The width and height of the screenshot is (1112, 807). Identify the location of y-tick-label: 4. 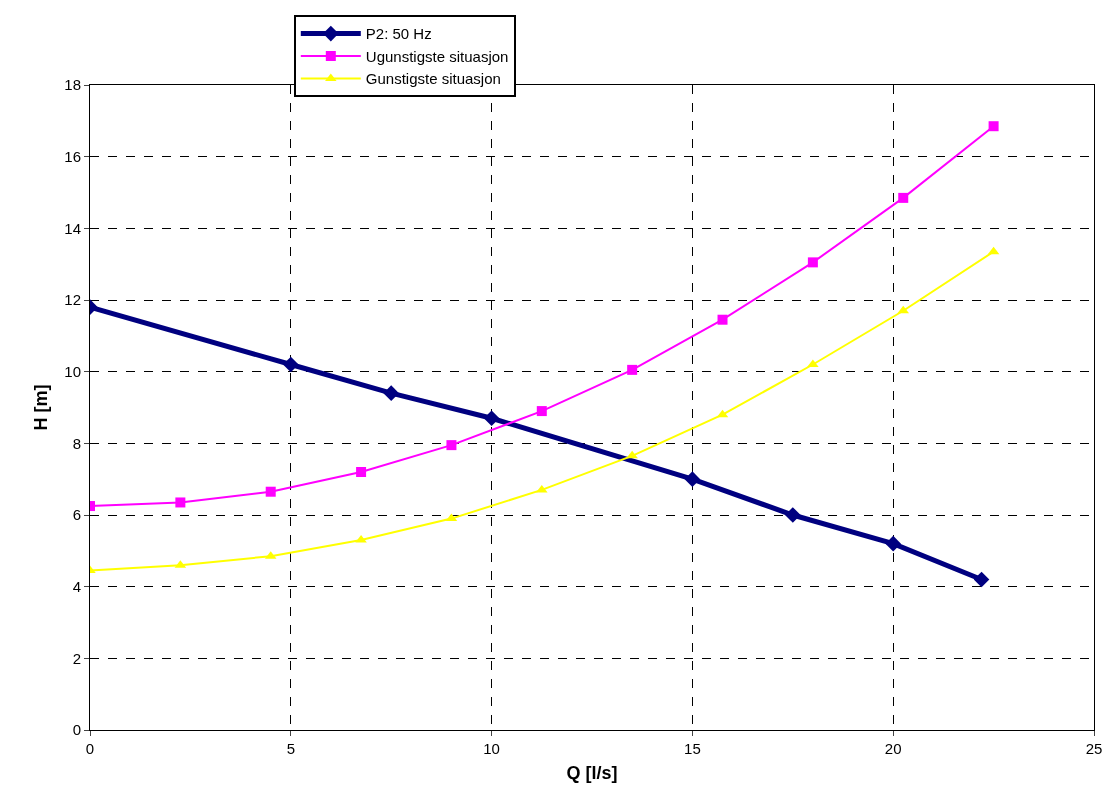
(76, 586).